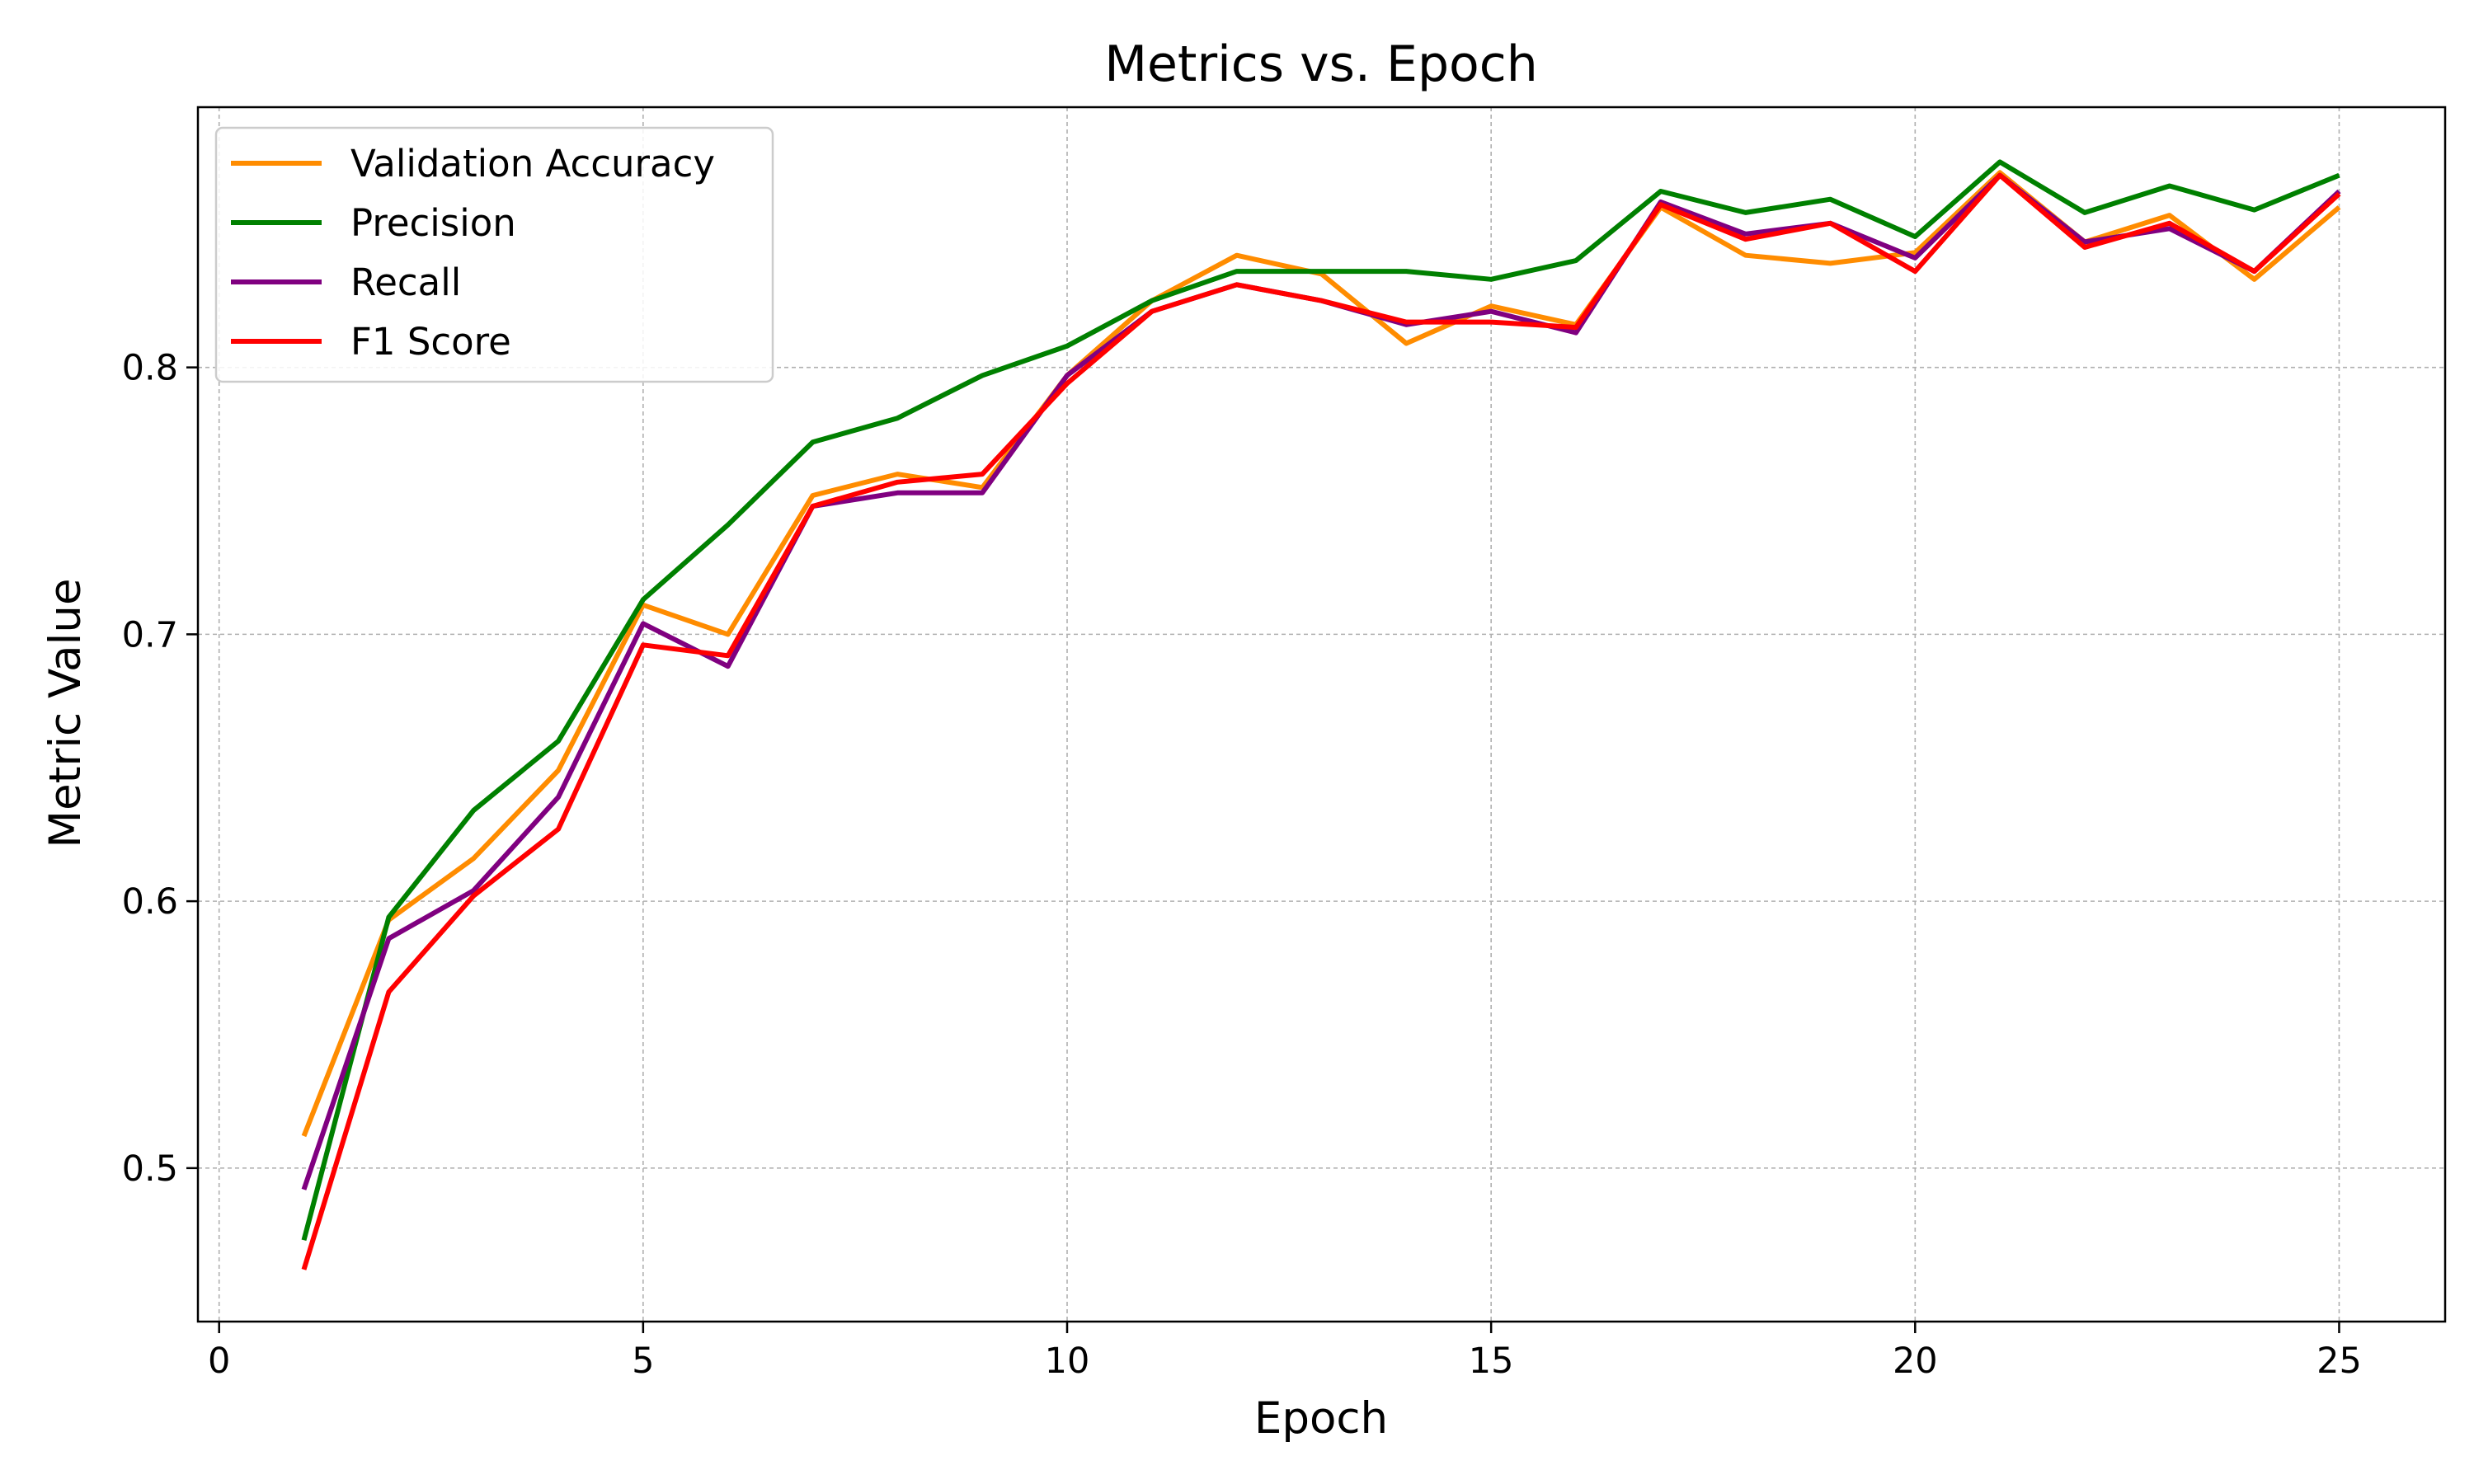 This screenshot has width=2474, height=1484. What do you see at coordinates (433, 223) in the screenshot?
I see `legend-label-precision: Precision` at bounding box center [433, 223].